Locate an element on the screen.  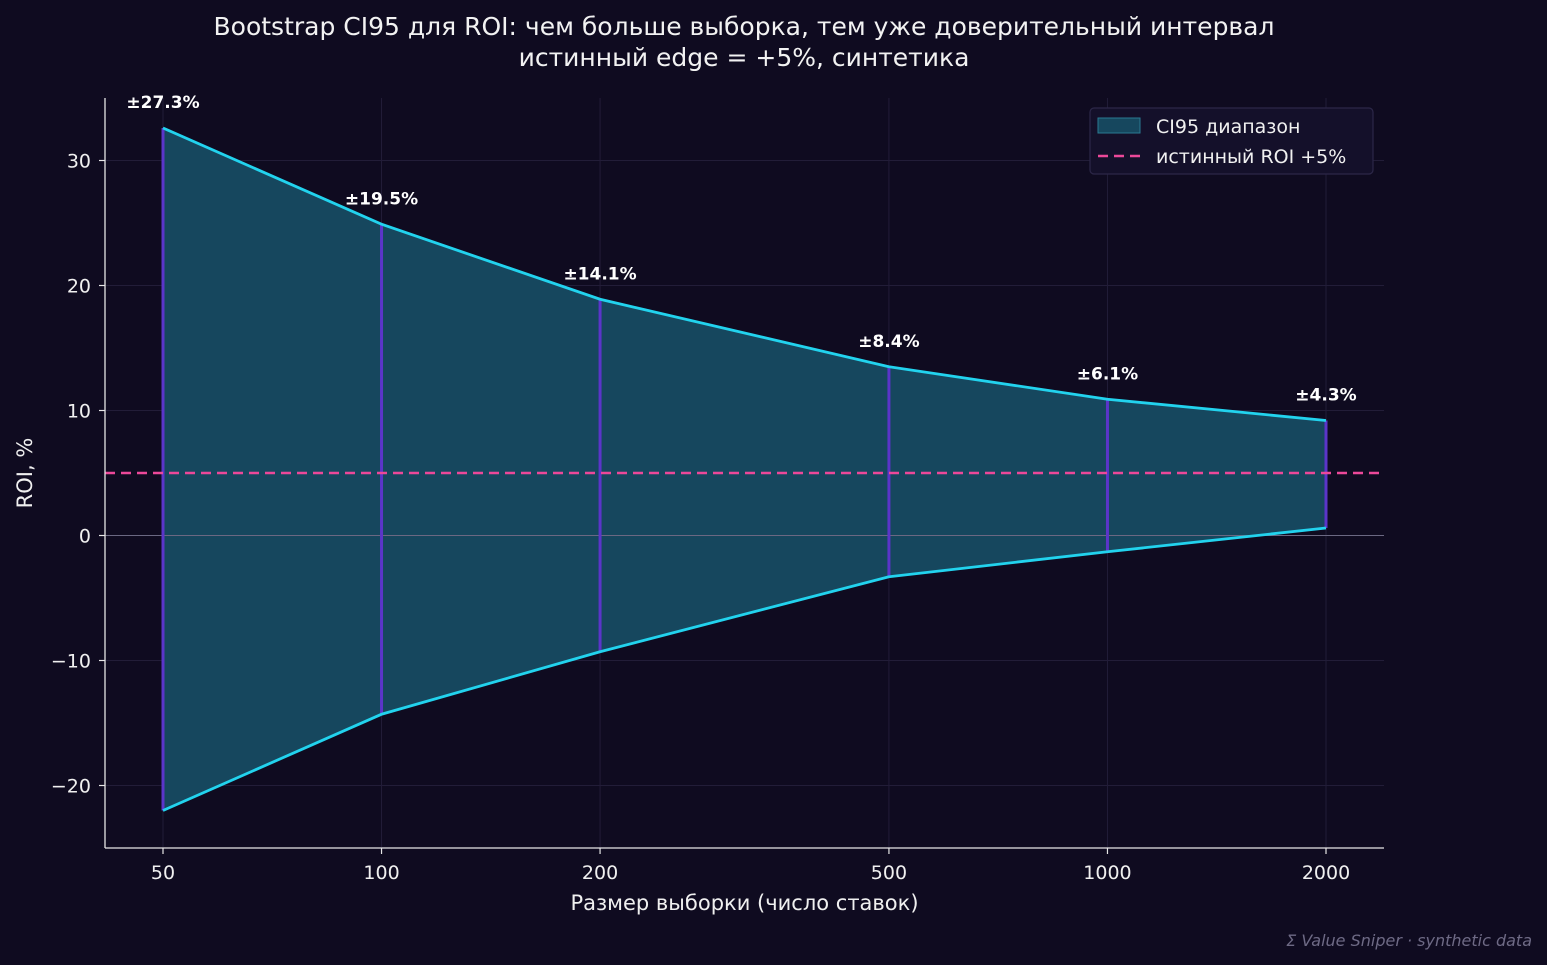
x-tick-label: 50 is located at coordinates (163, 873).